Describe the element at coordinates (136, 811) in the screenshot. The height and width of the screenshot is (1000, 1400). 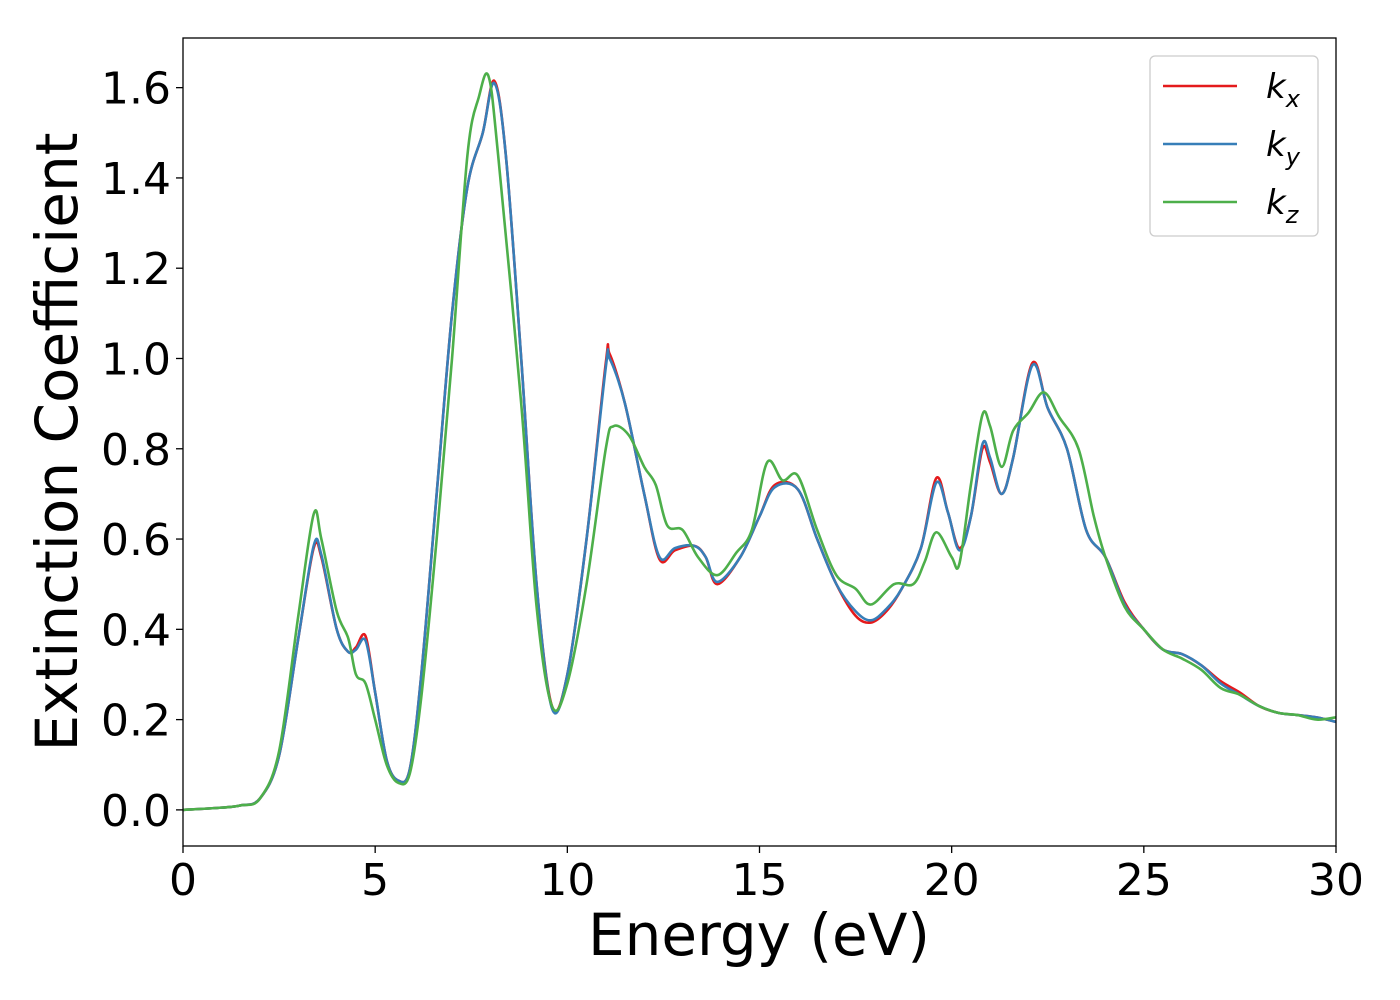
I see `y-tick-label: 0.0` at that location.